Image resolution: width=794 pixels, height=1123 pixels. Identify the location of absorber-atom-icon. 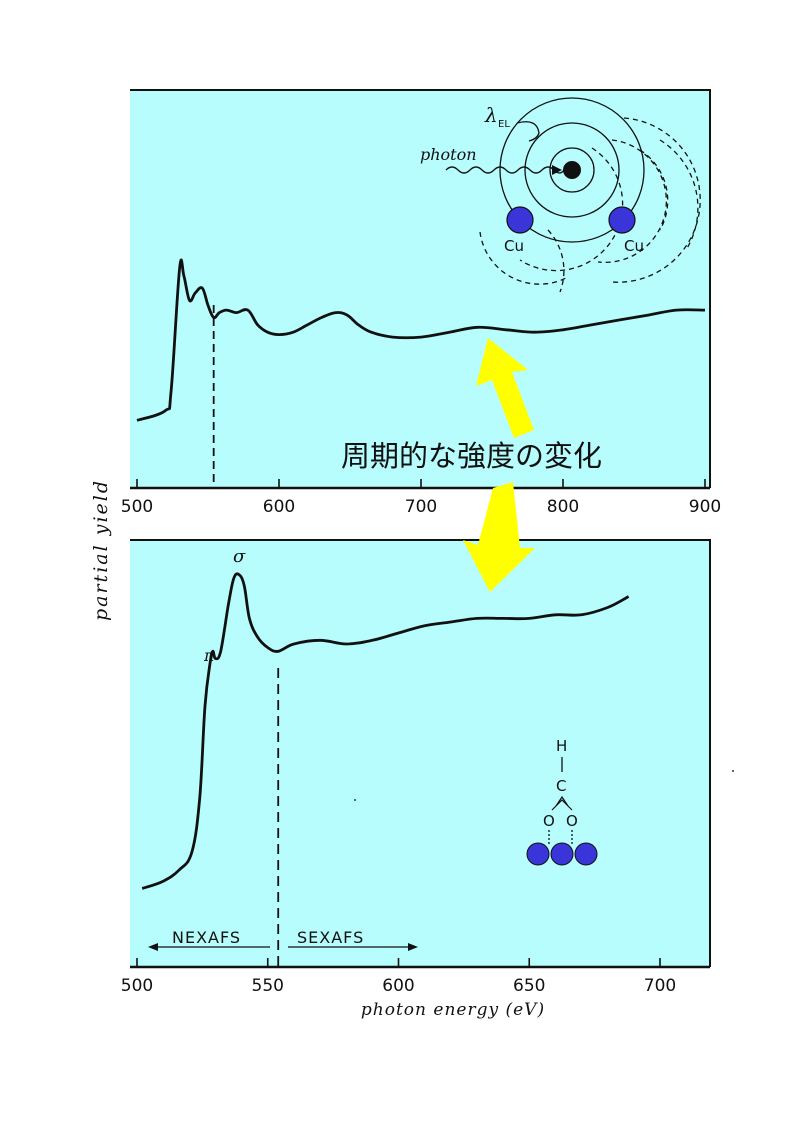
(572, 170).